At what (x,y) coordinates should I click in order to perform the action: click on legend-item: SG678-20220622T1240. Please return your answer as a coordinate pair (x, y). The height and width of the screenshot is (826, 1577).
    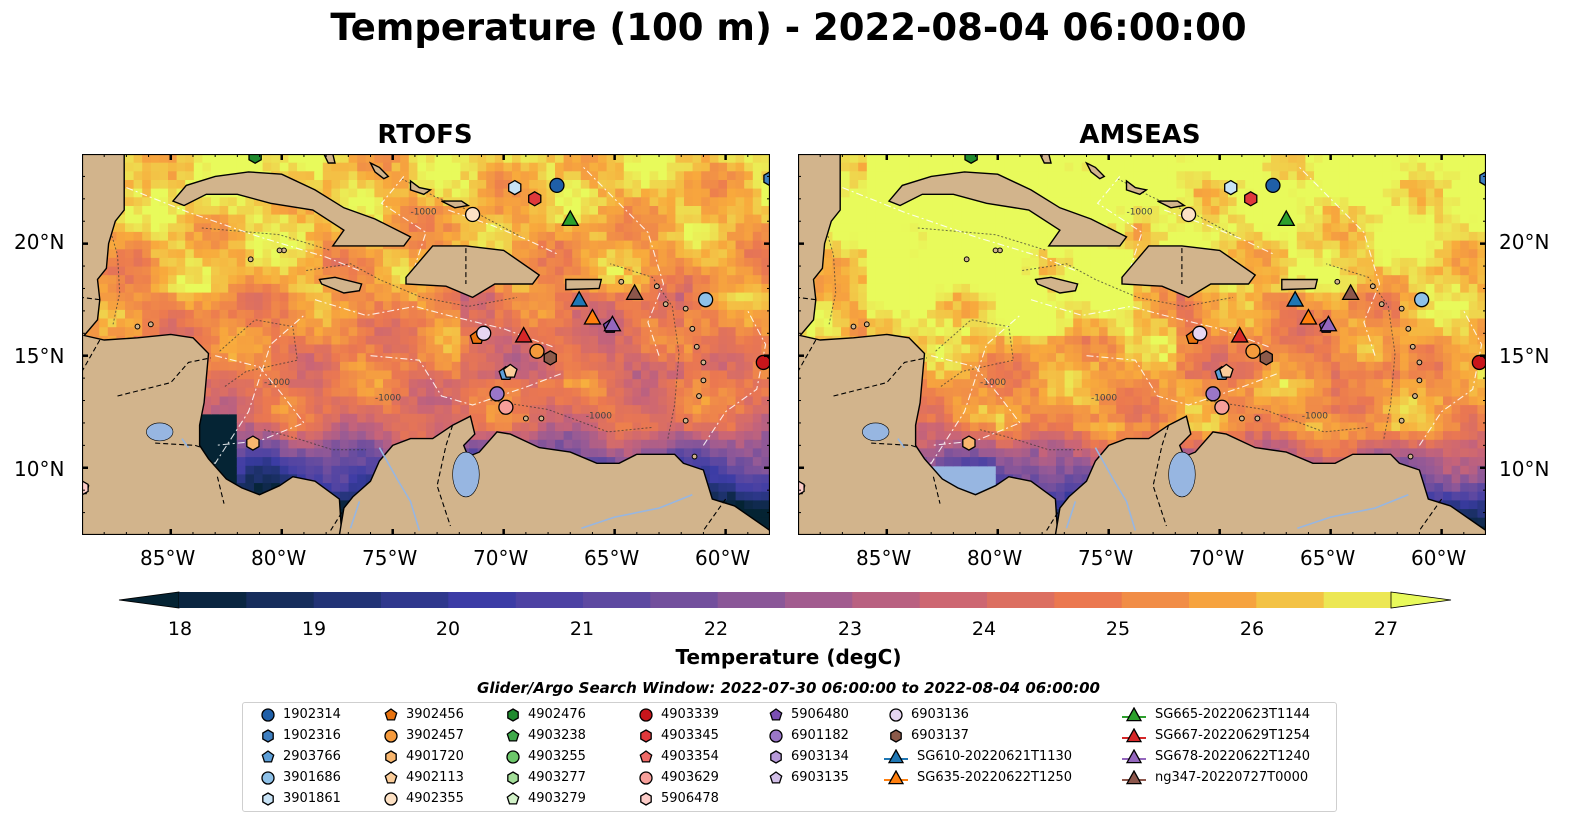
    Looking at the image, I should click on (1215, 756).